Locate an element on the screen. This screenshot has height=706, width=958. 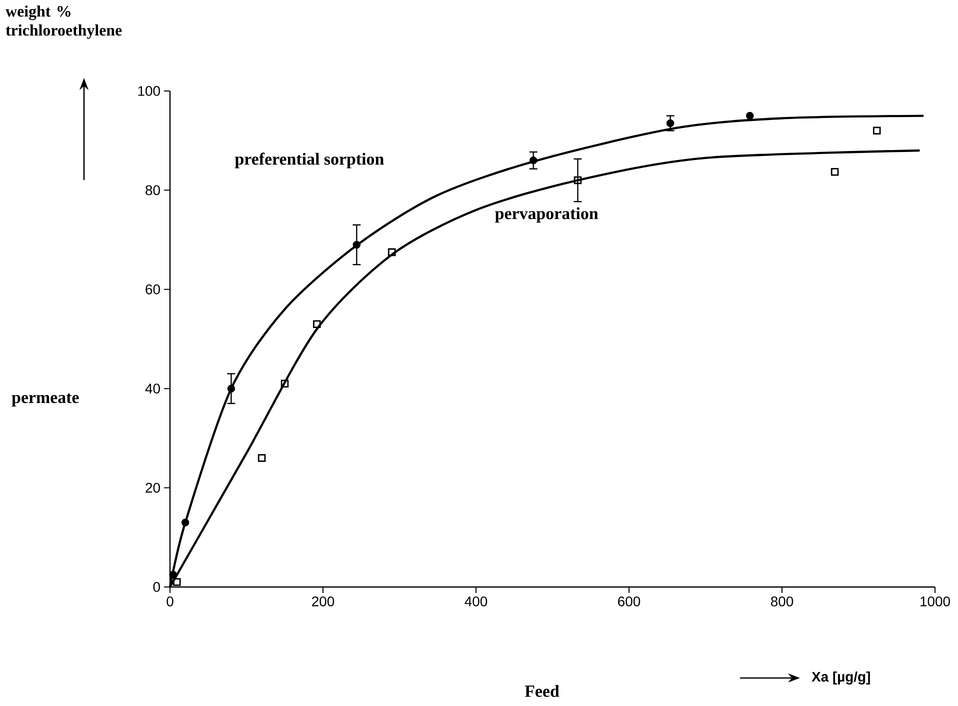
x-tick-label: 200 is located at coordinates (323, 601).